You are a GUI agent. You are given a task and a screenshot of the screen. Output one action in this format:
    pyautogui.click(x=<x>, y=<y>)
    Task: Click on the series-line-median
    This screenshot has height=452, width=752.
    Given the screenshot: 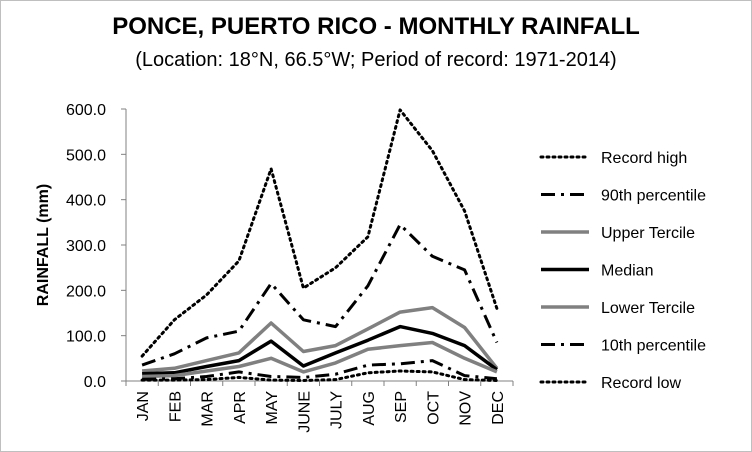 What is the action you would take?
    pyautogui.click(x=320, y=350)
    